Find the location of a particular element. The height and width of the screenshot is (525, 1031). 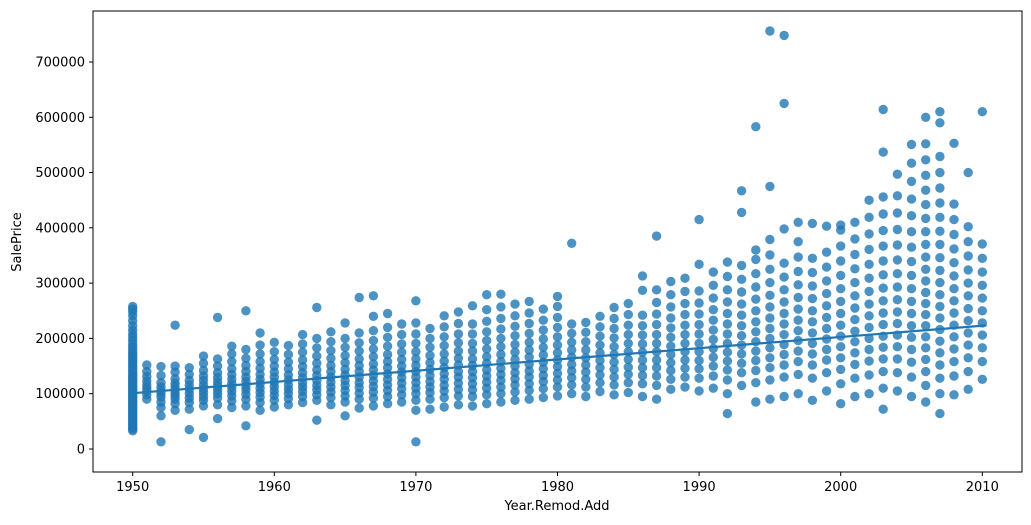

y-tick-label: 400000 is located at coordinates (60, 228).